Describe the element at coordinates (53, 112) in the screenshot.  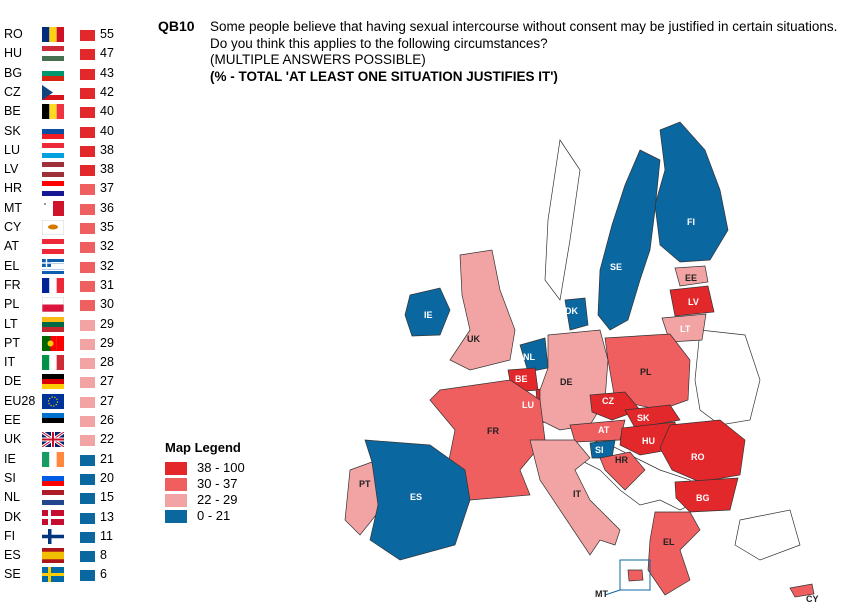
I see `be-flag-icon` at that location.